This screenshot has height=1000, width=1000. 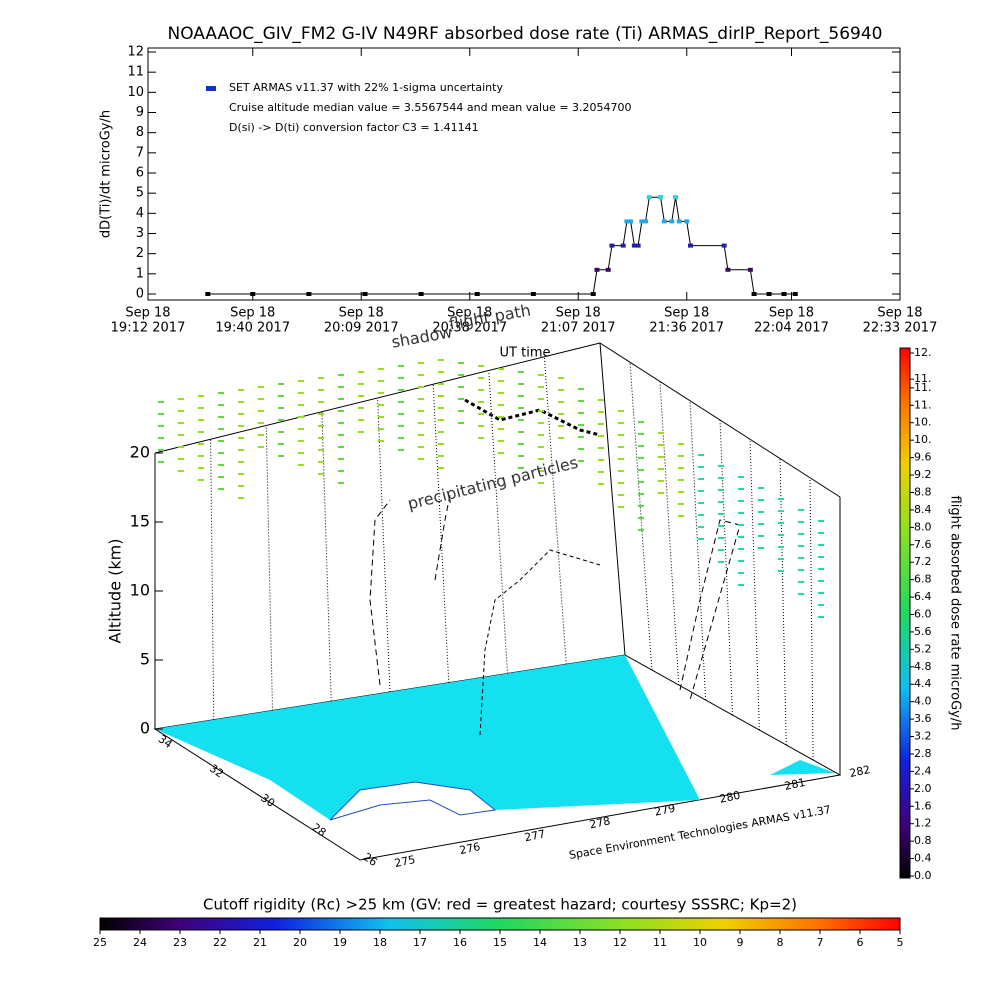 What do you see at coordinates (180, 942) in the screenshot?
I see `colorbar-tick-label: 23` at bounding box center [180, 942].